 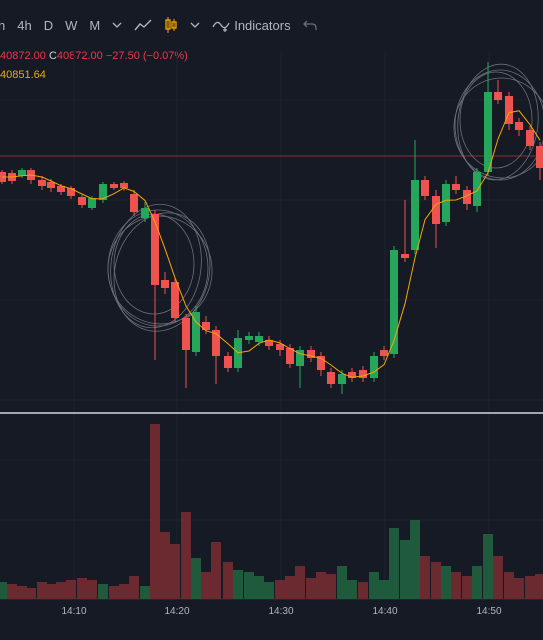 What do you see at coordinates (3, 25) in the screenshot?
I see `interval-h: h` at bounding box center [3, 25].